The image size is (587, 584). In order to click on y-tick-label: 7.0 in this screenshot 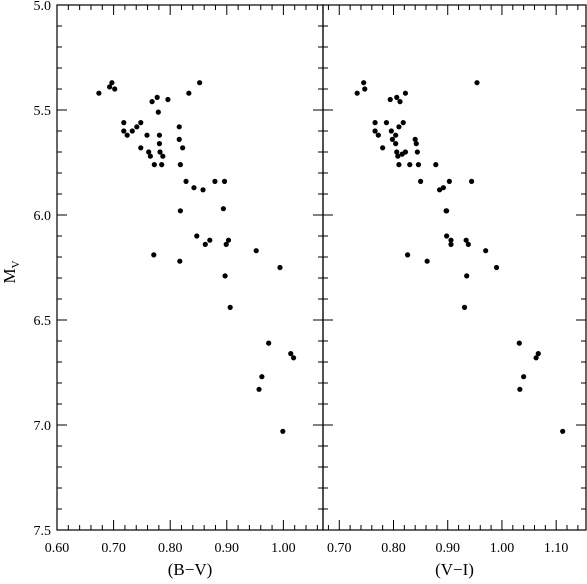, I will do `click(43, 426)`.